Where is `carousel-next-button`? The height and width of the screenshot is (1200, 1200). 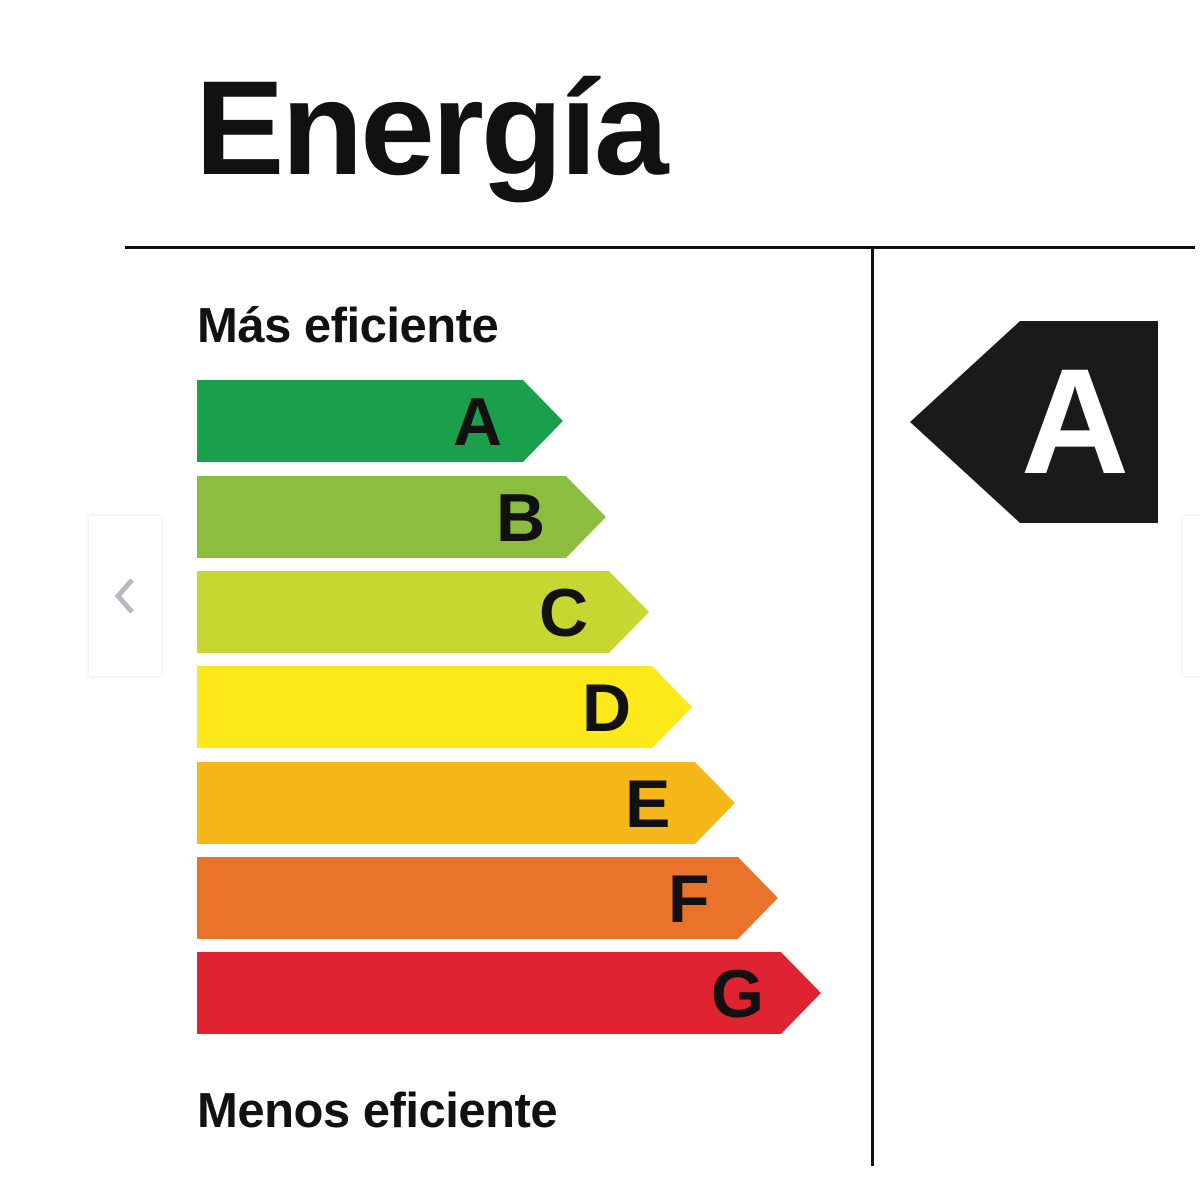
carousel-next-button is located at coordinates (1191, 596).